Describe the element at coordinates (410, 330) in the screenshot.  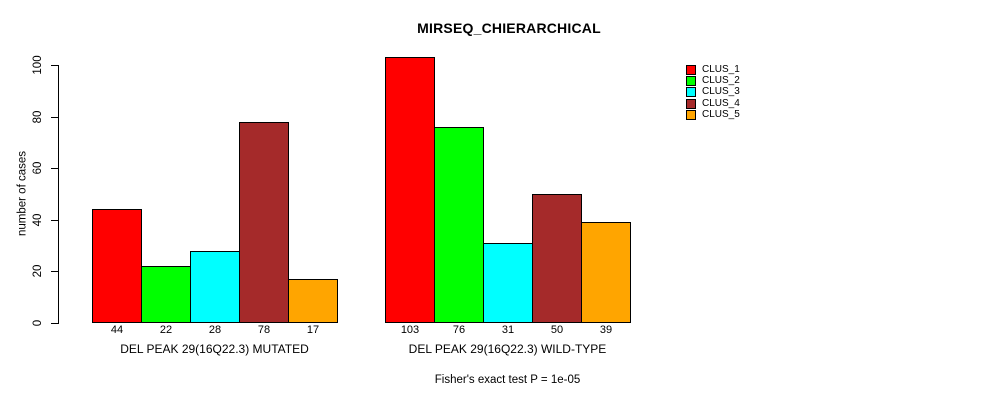
I see `bar-value-label: 103` at that location.